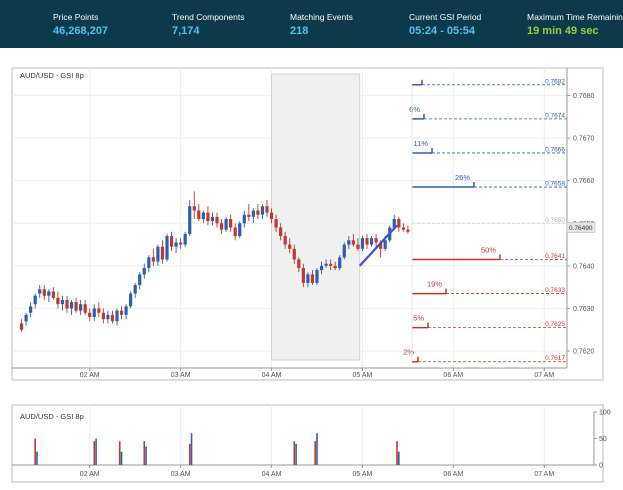 This screenshot has width=623, height=490. Describe the element at coordinates (605, 413) in the screenshot. I see `volume-tick-label: 100` at that location.